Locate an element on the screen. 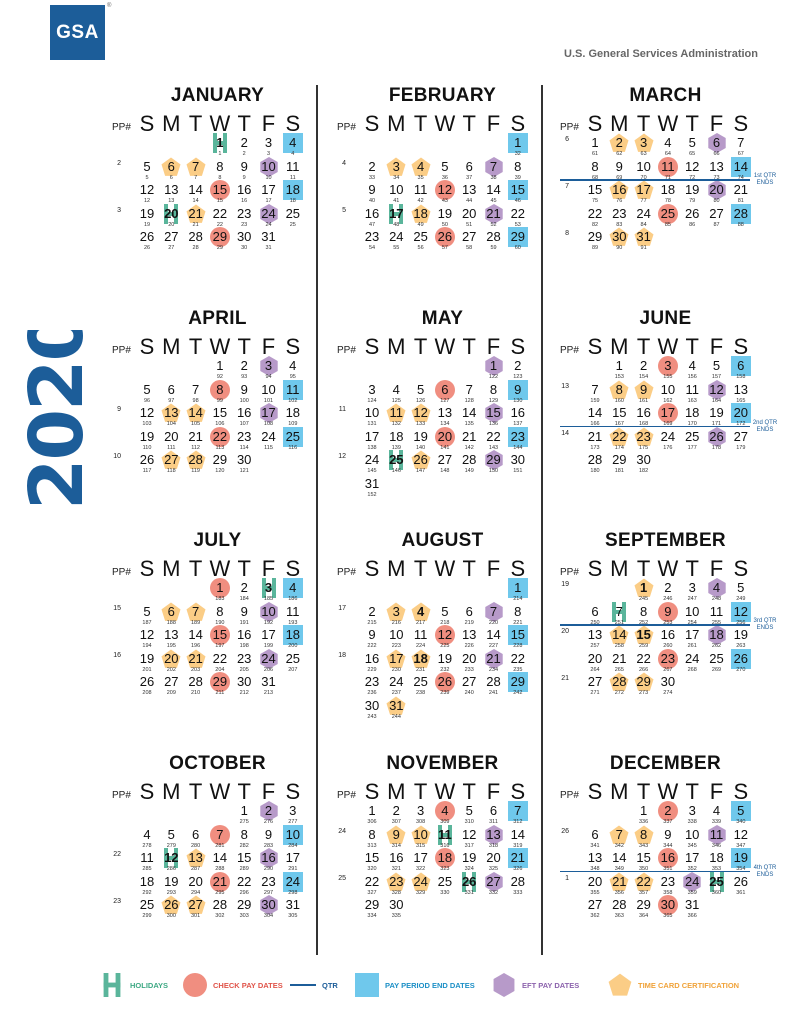 The width and height of the screenshot is (800, 1024). julian-number: 240 is located at coordinates (469, 693).